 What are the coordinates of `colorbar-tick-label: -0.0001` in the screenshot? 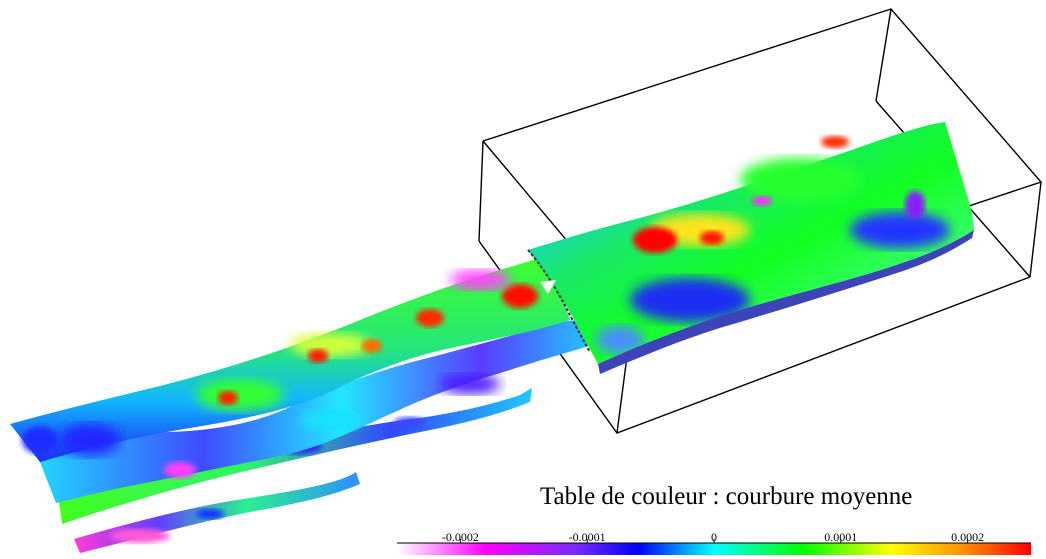 It's located at (587, 537).